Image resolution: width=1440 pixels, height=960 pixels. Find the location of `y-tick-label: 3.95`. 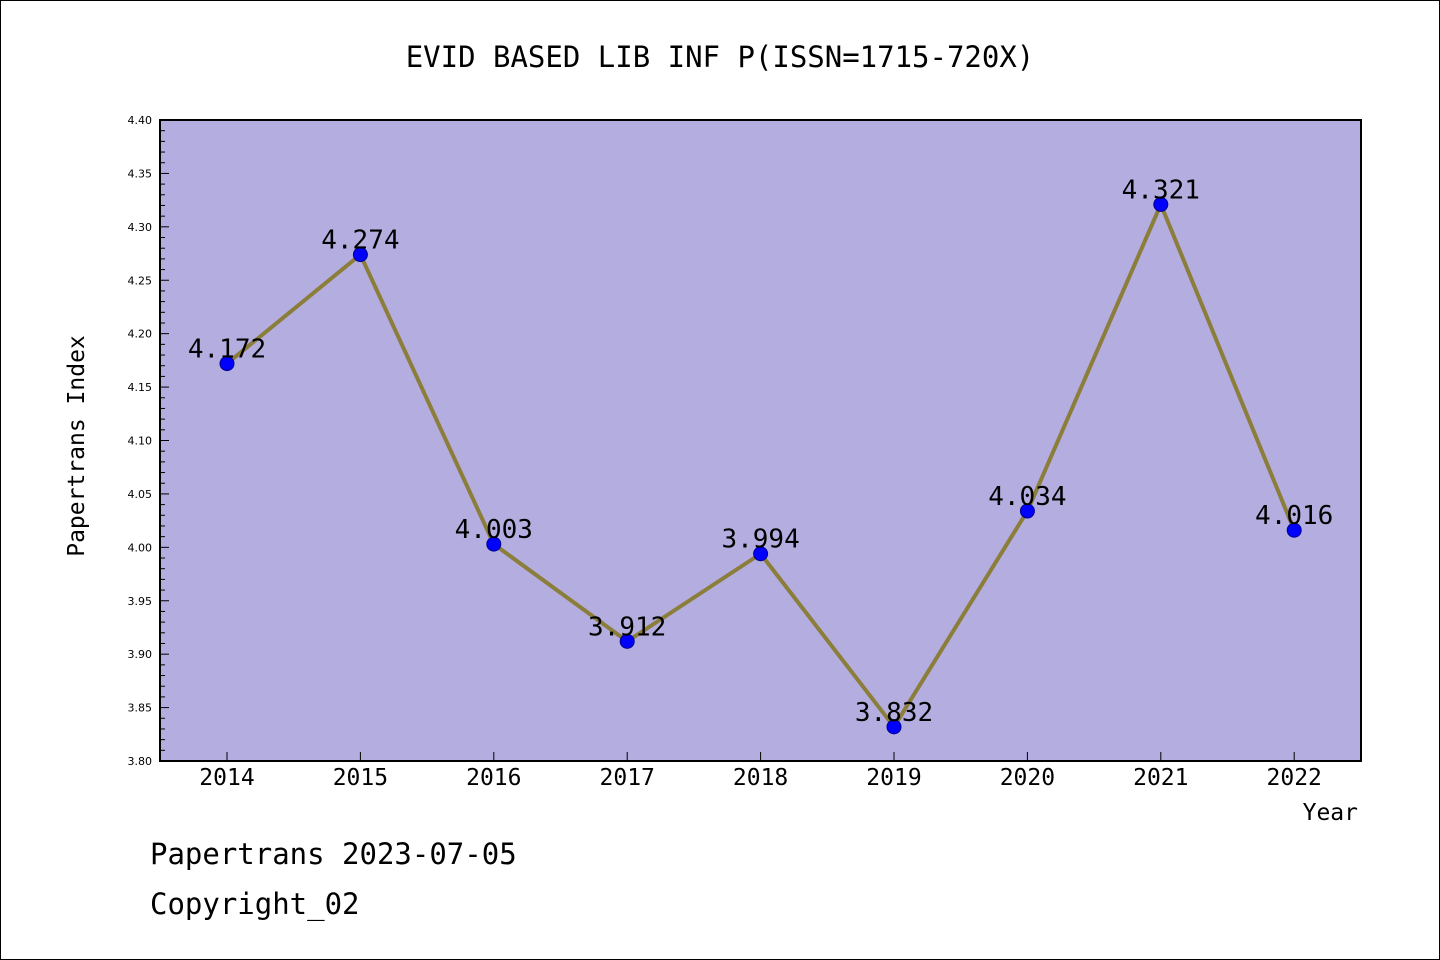

y-tick-label: 3.95 is located at coordinates (140, 601).